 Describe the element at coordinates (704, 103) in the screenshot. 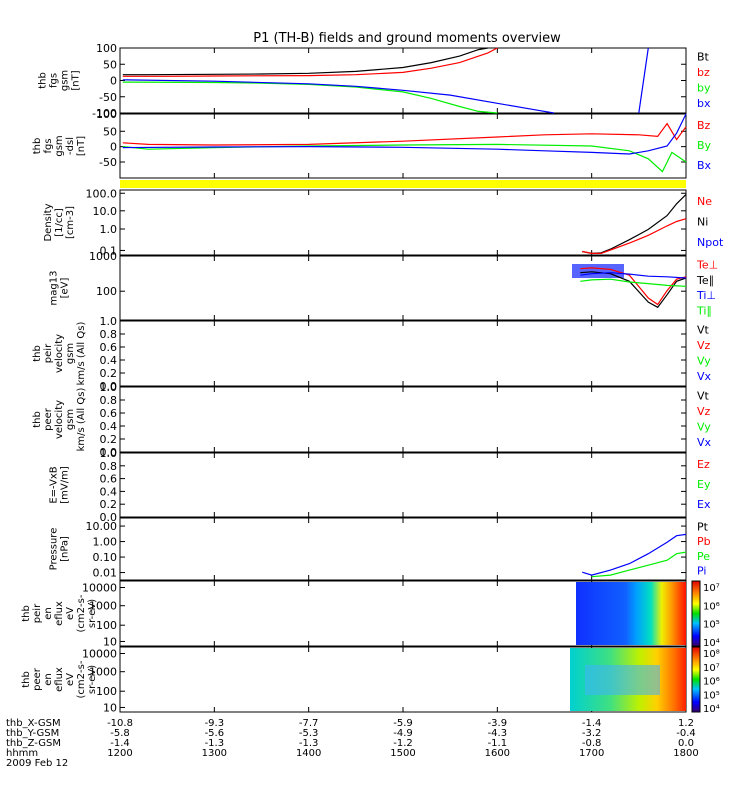

I see `legend-entry: bx` at that location.